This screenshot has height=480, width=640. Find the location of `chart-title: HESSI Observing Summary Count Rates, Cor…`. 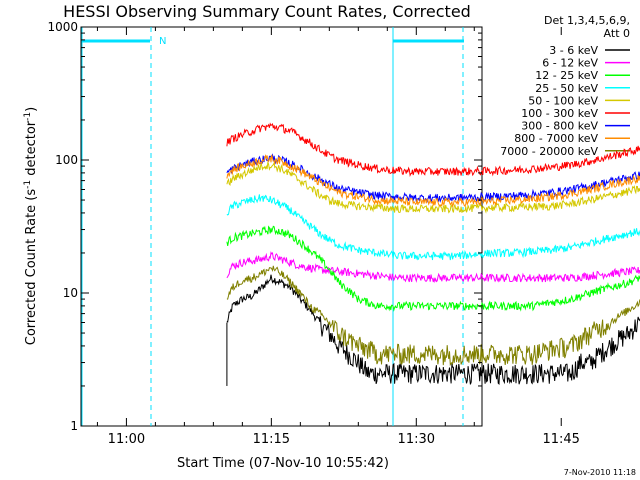

chart-title: HESSI Observing Summary Count Rates, Cor… is located at coordinates (267, 11).